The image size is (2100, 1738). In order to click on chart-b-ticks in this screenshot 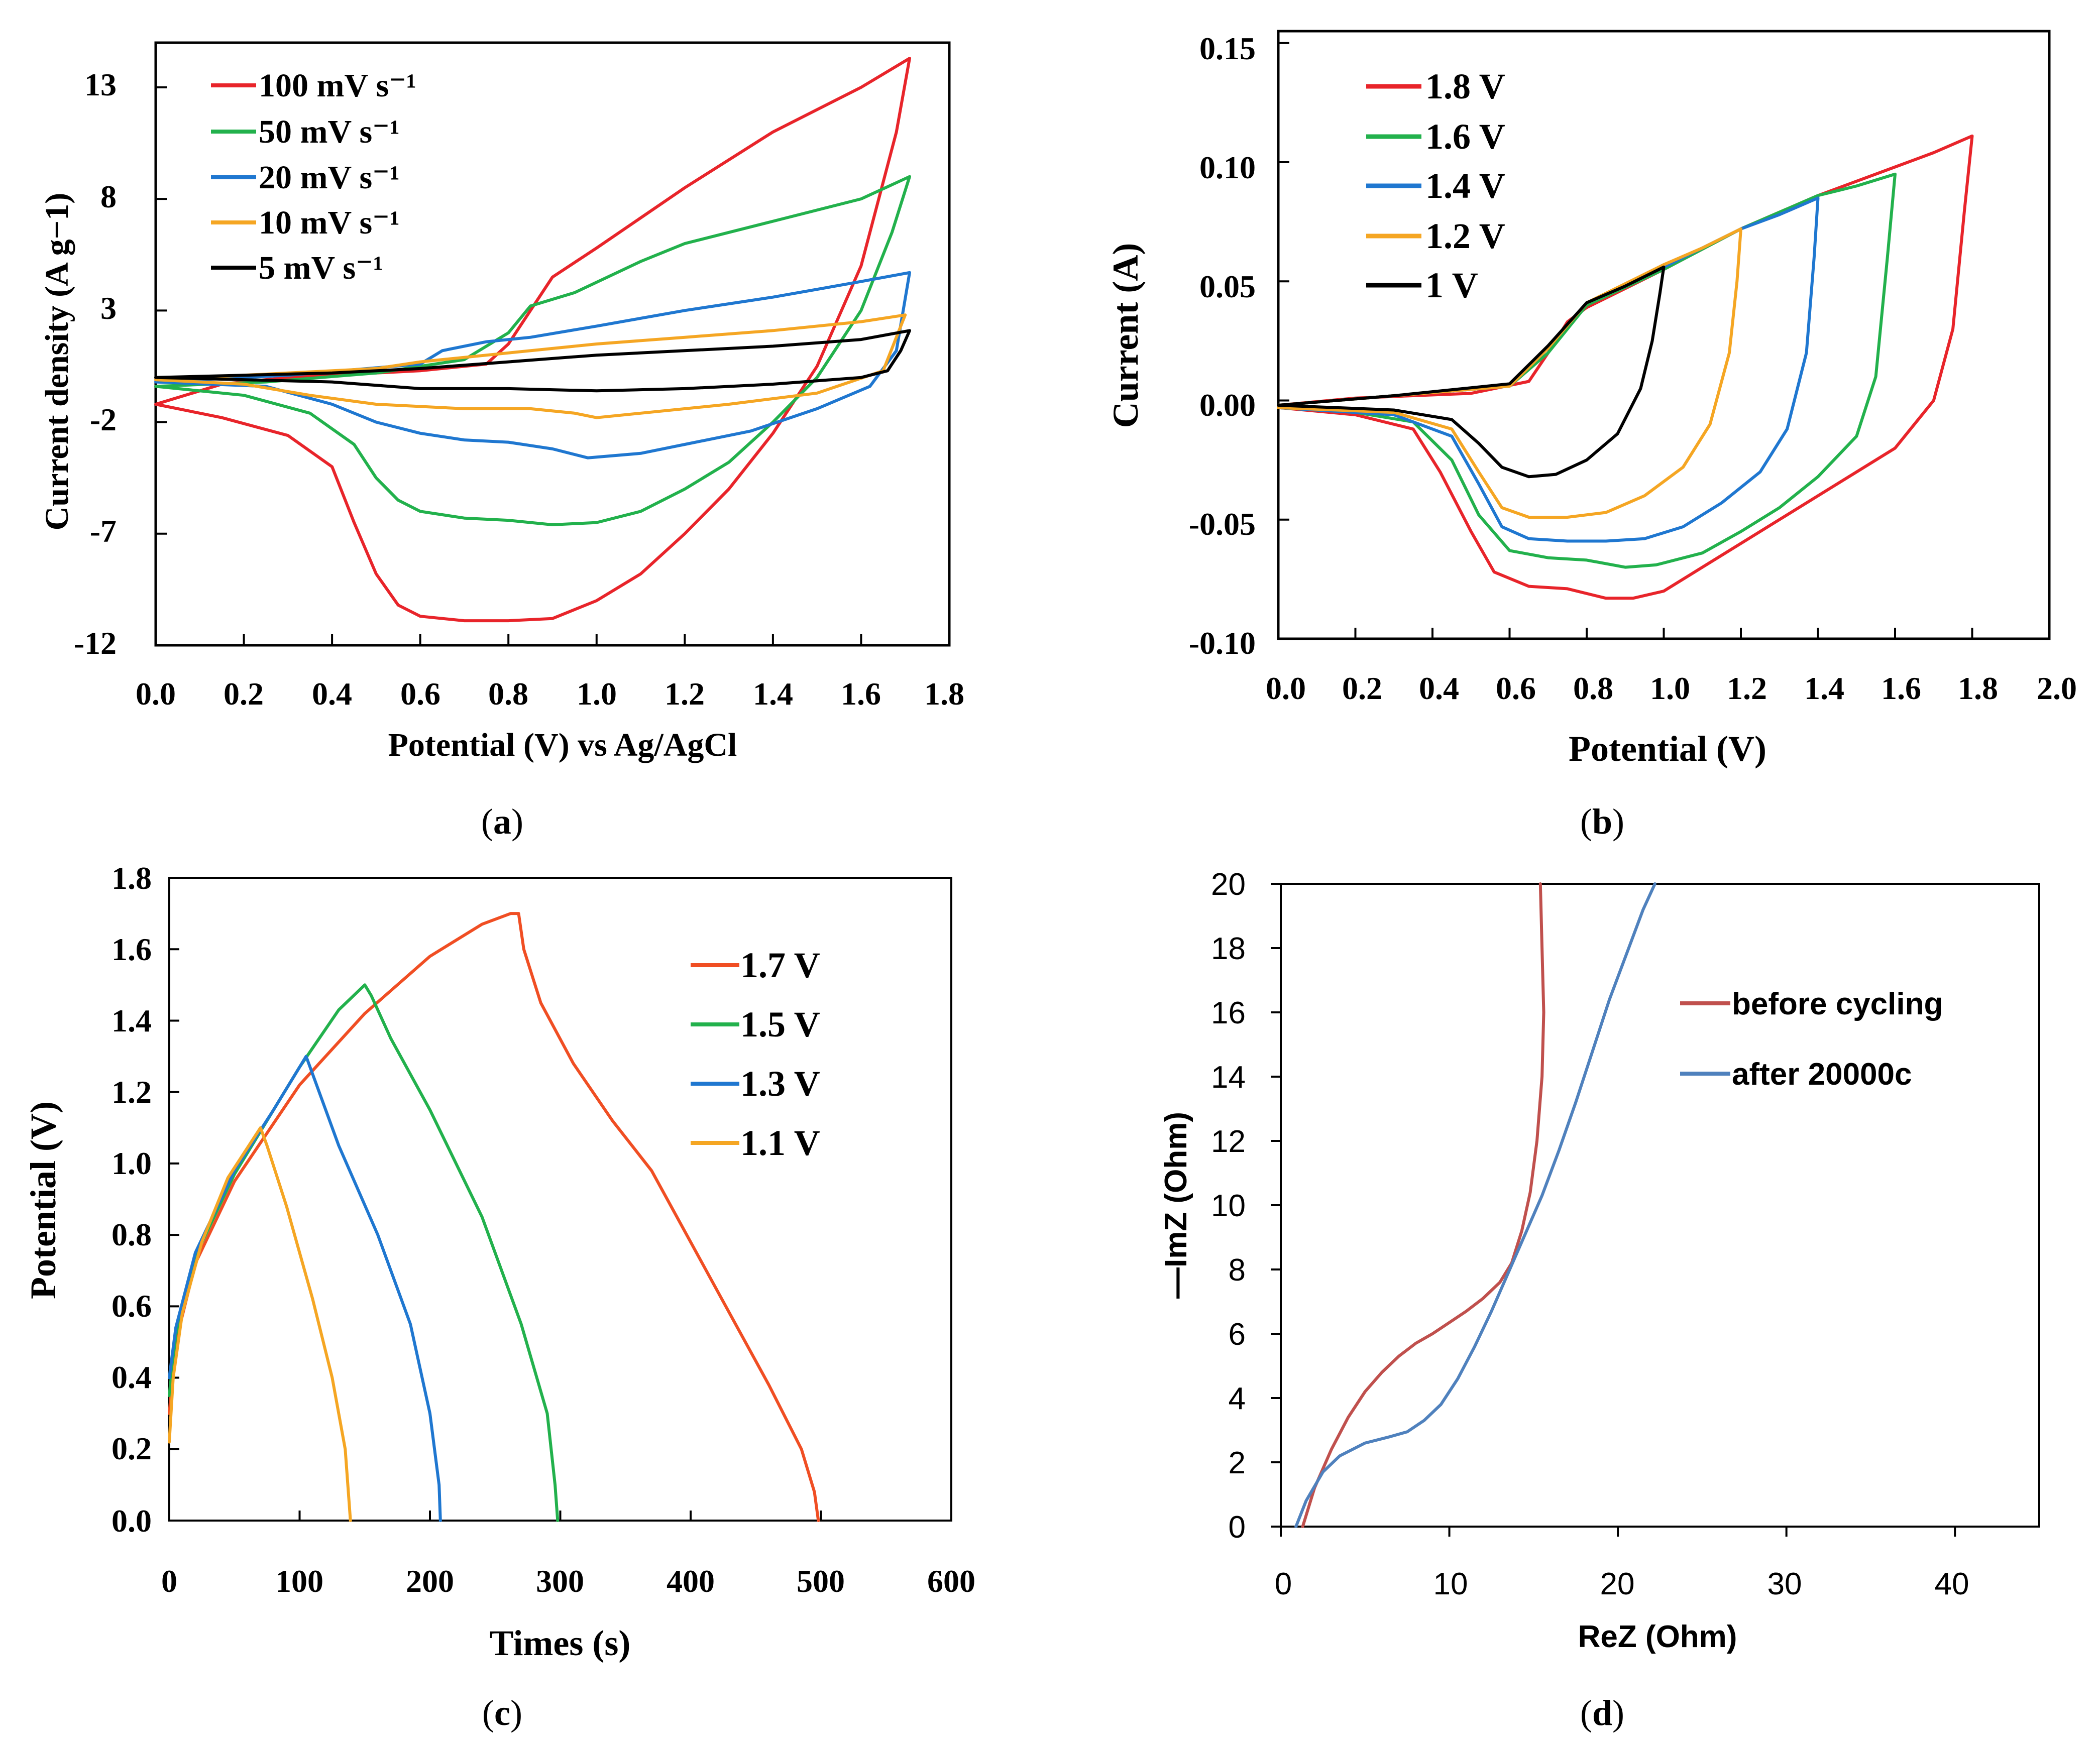, I will do `click(1663, 341)`.